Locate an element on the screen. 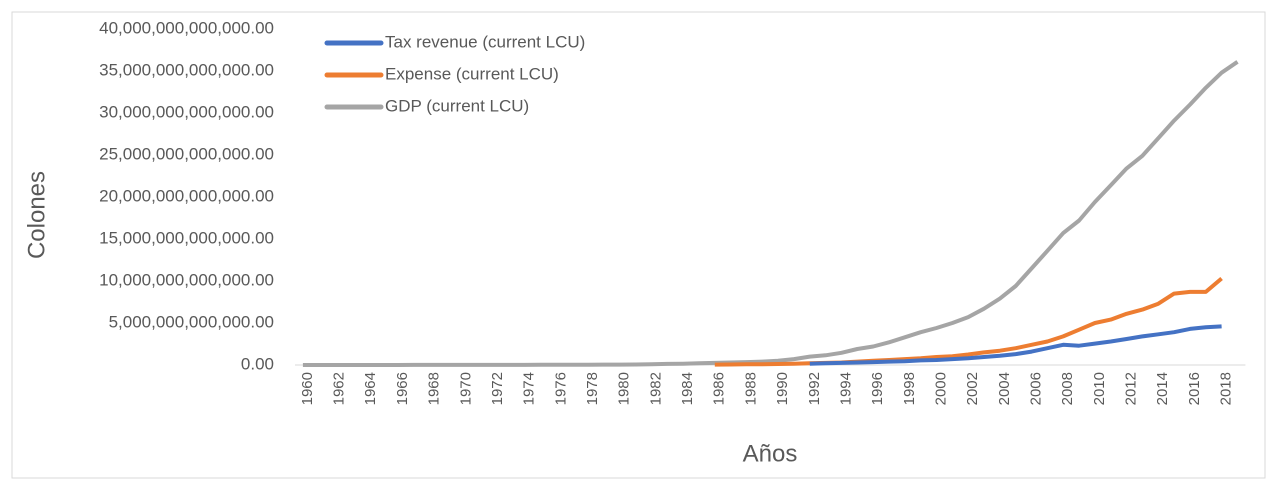 The height and width of the screenshot is (491, 1280). x-tick-label: 2006 is located at coordinates (1036, 388).